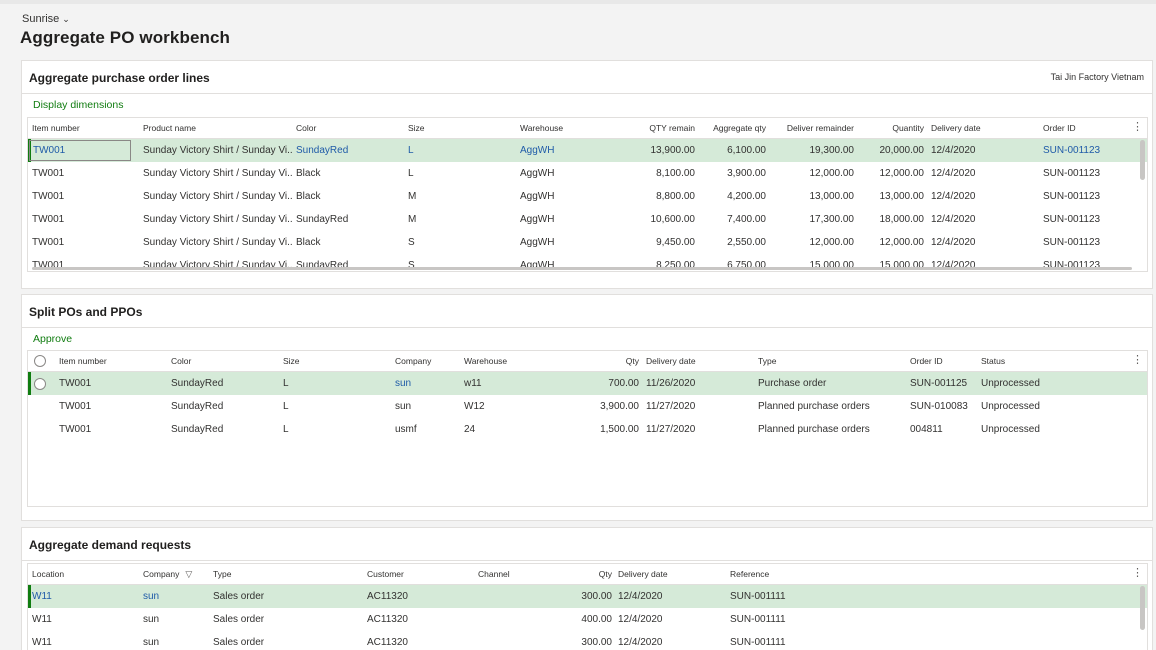 Image resolution: width=1156 pixels, height=650 pixels. What do you see at coordinates (169, 128) in the screenshot?
I see `column-header: Product name` at bounding box center [169, 128].